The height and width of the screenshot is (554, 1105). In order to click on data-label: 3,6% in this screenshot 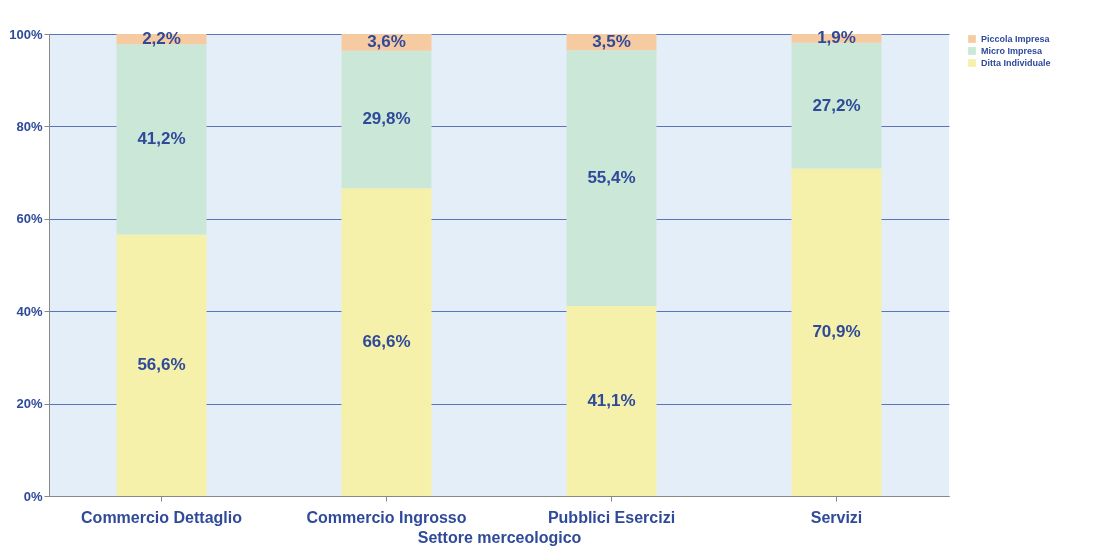, I will do `click(386, 42)`.